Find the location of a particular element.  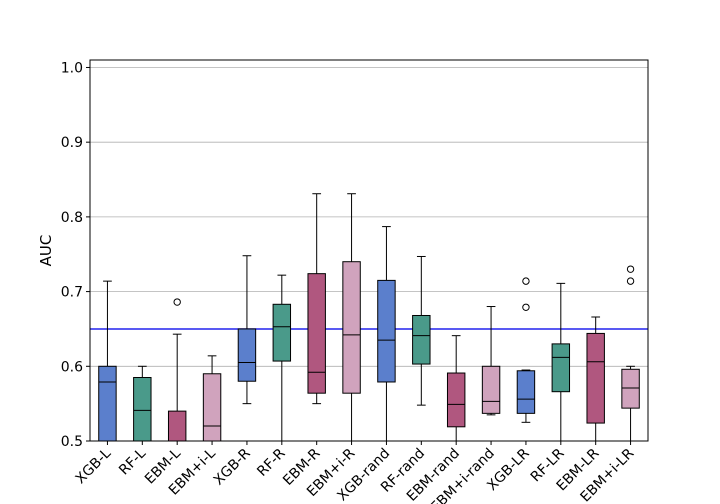

y-axis-label: AUC is located at coordinates (46, 251).